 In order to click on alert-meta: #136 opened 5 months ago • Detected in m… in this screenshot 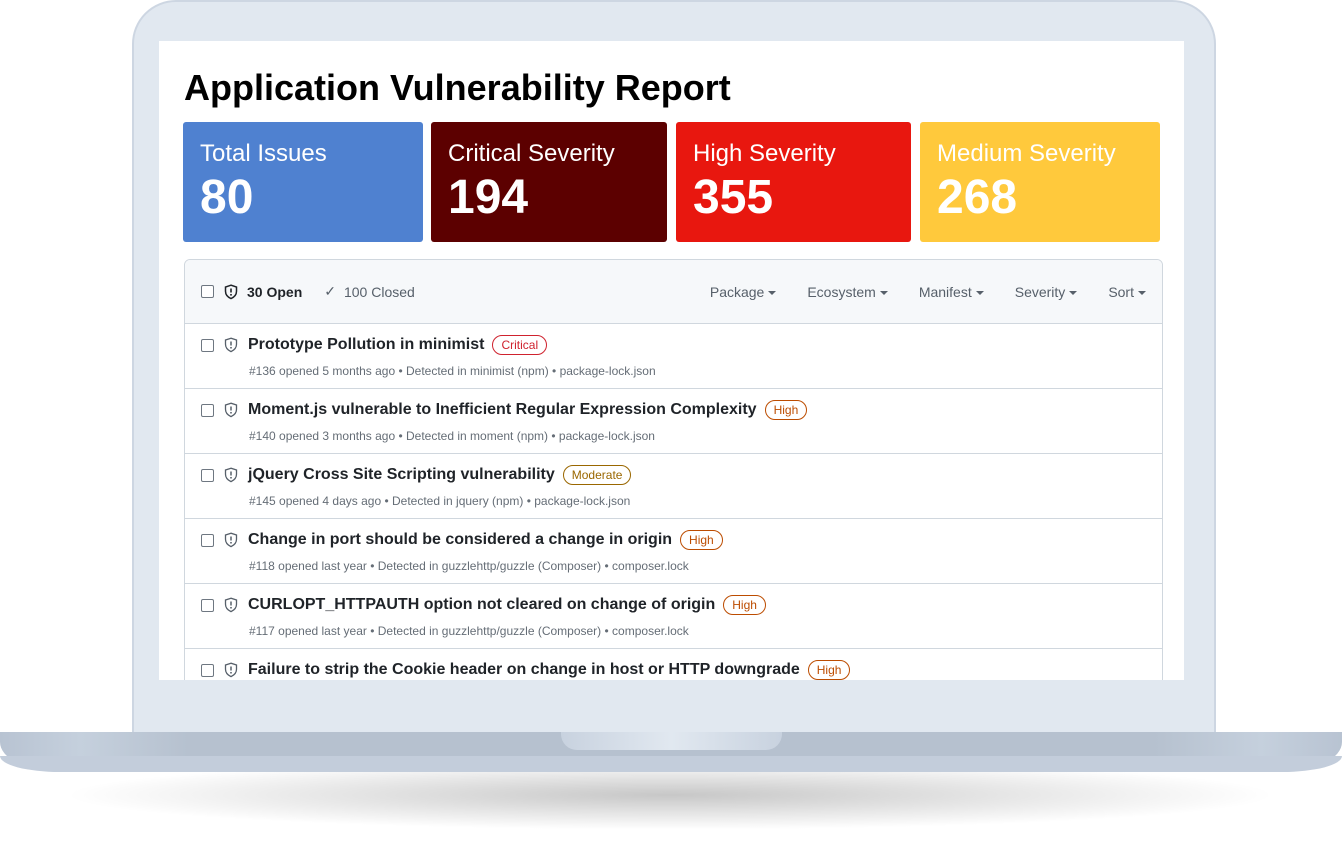, I will do `click(452, 371)`.